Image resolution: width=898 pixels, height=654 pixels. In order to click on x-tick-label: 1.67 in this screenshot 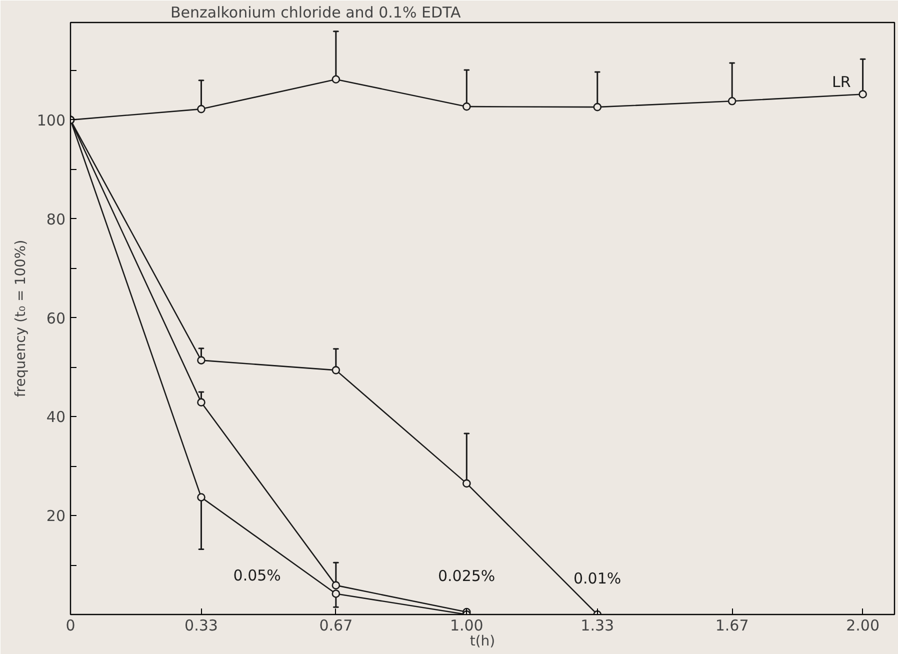, I will do `click(732, 625)`.